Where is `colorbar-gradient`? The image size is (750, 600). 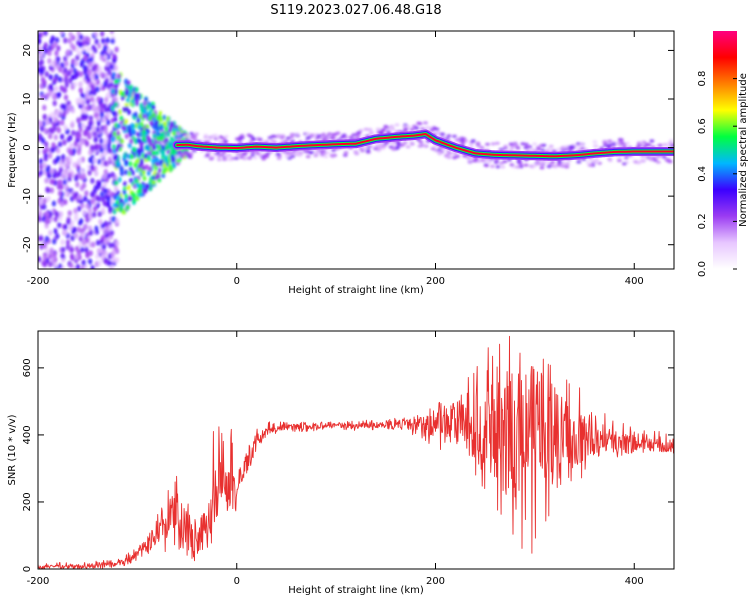
colorbar-gradient is located at coordinates (725, 150).